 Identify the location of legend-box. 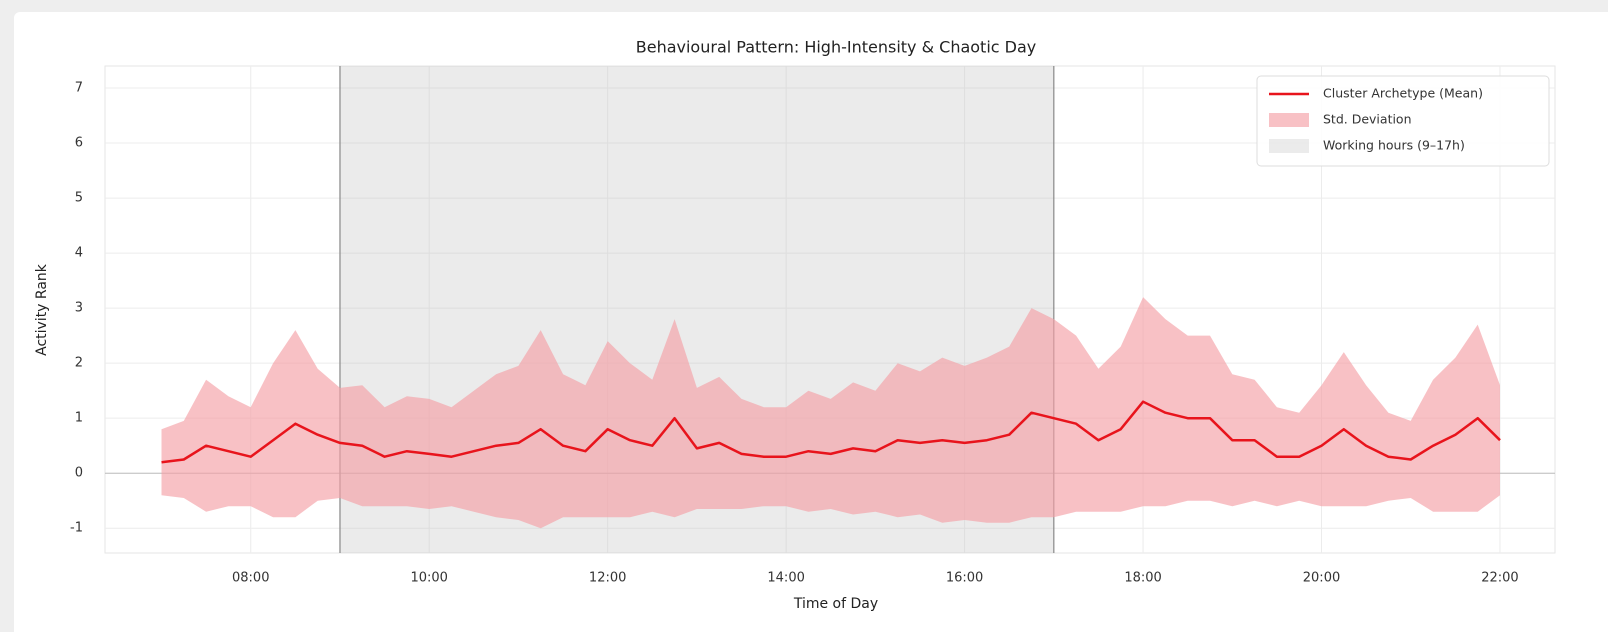
(1403, 121).